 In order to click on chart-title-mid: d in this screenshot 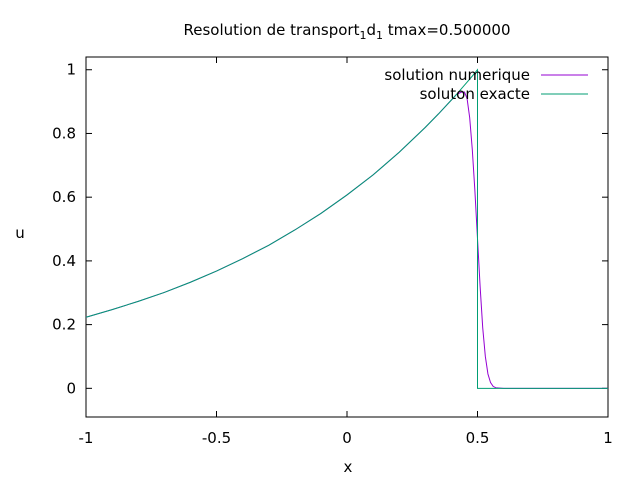, I will do `click(371, 30)`.